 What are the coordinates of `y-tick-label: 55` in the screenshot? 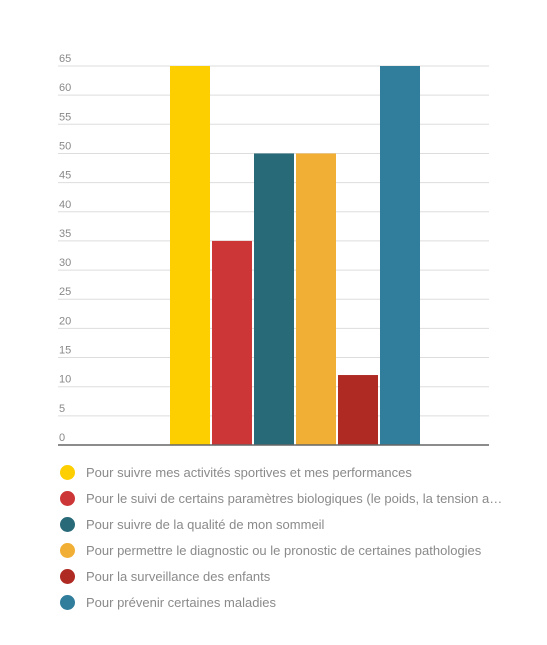 It's located at (65, 117).